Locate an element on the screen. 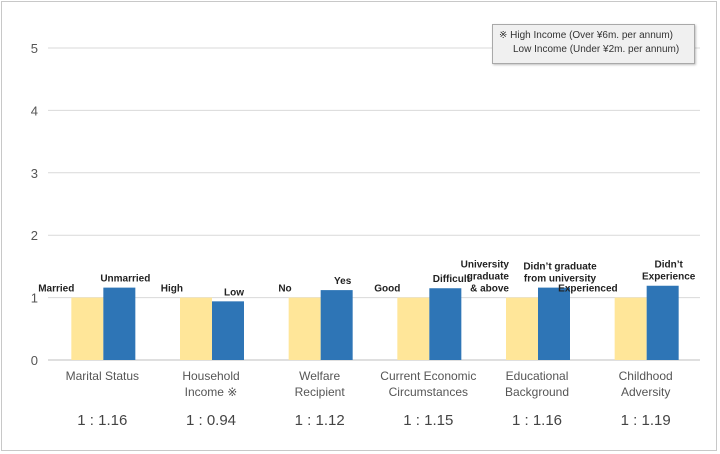  group-label-right: Unmarried is located at coordinates (125, 279).